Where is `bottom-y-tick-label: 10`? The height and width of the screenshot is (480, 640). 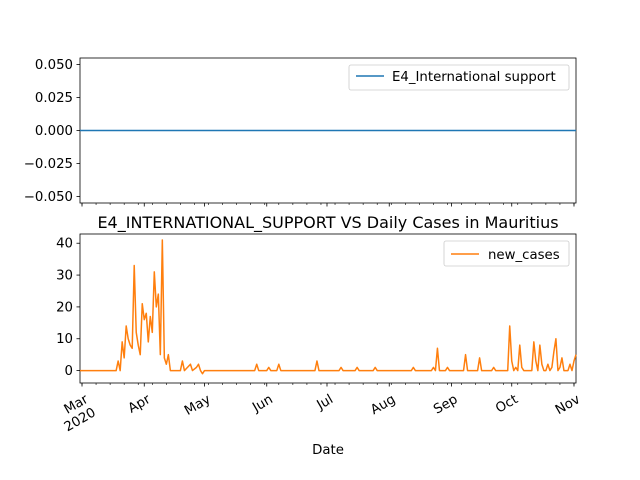
bottom-y-tick-label: 10 is located at coordinates (64, 339).